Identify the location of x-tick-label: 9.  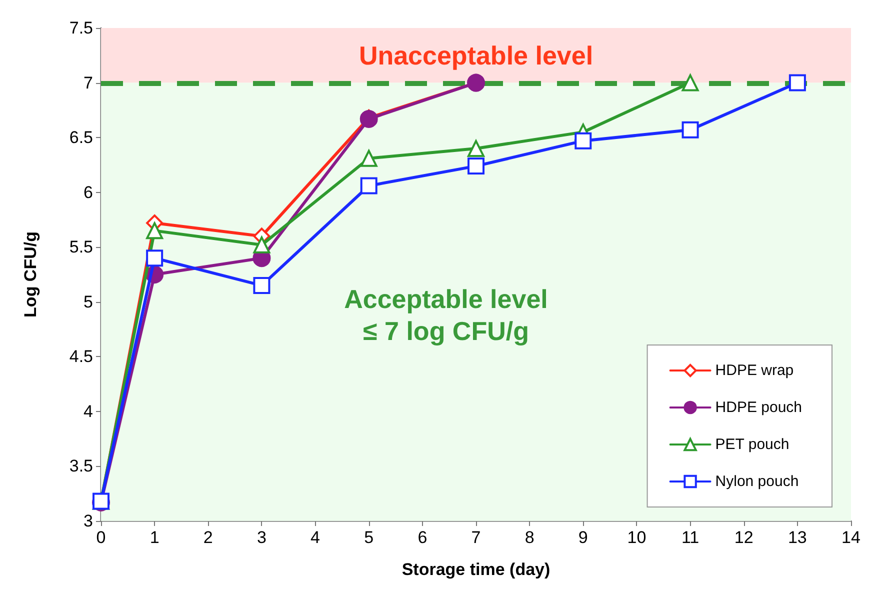
(583, 537).